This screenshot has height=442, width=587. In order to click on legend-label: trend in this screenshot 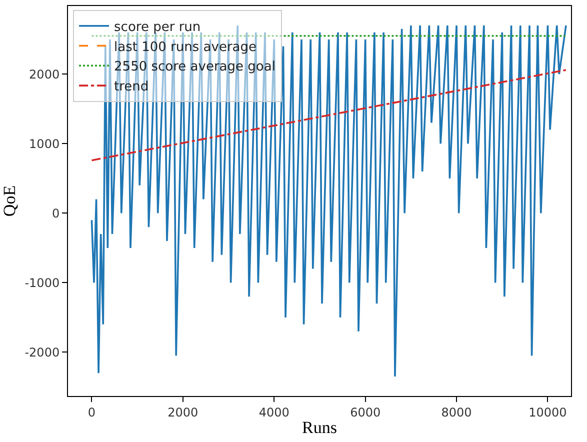, I will do `click(131, 87)`.